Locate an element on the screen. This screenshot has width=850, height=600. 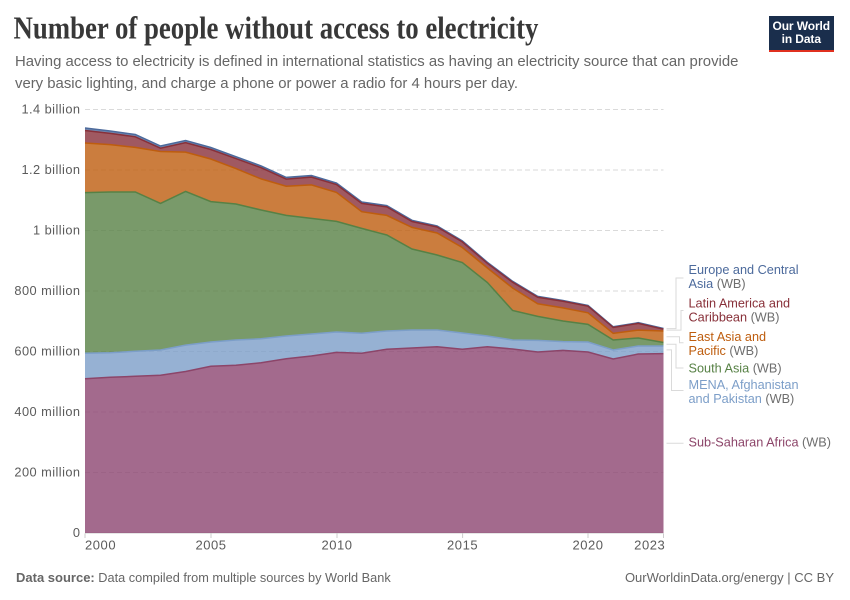
svg-text: Pacific (WB) is located at coordinates (724, 351).